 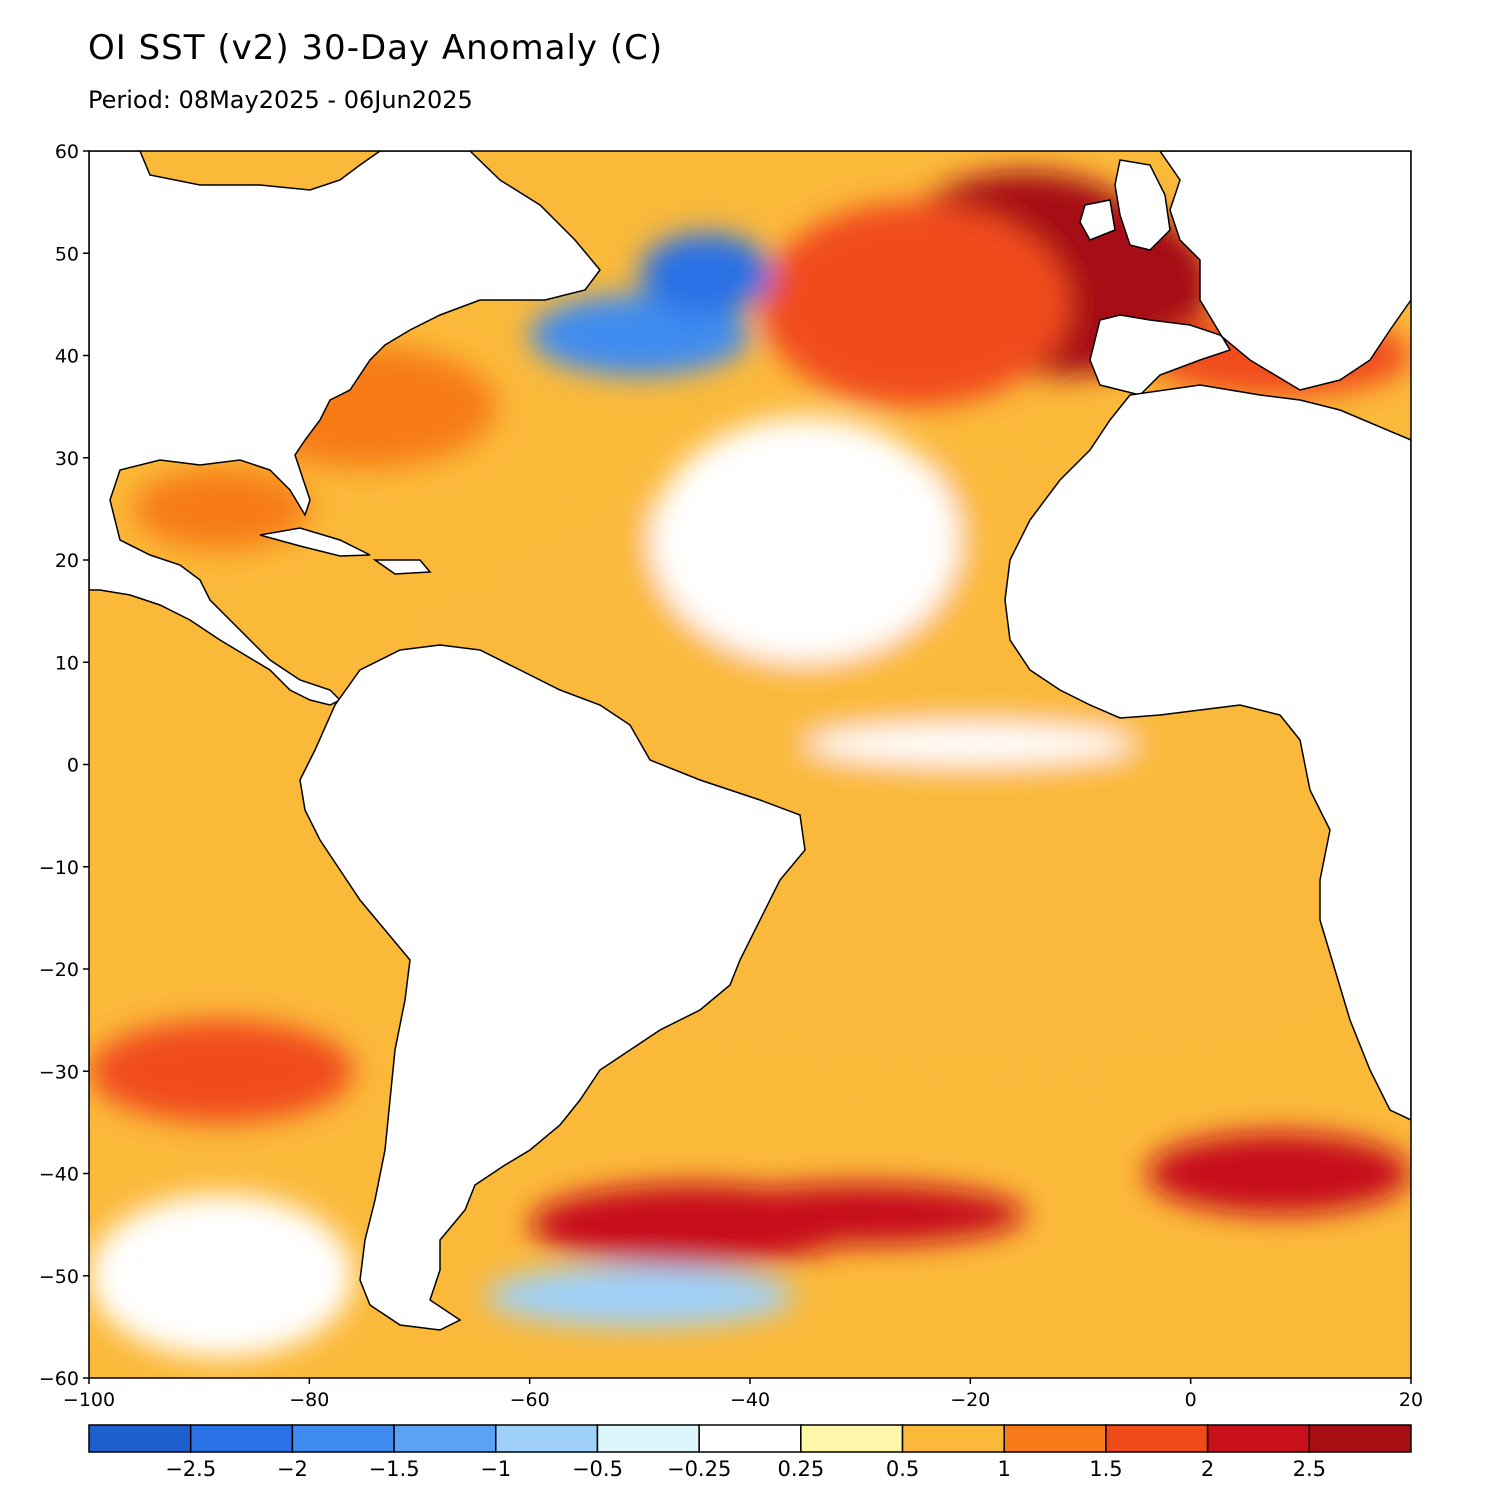 What do you see at coordinates (597, 1469) in the screenshot?
I see `colorbar-label: −0.5` at bounding box center [597, 1469].